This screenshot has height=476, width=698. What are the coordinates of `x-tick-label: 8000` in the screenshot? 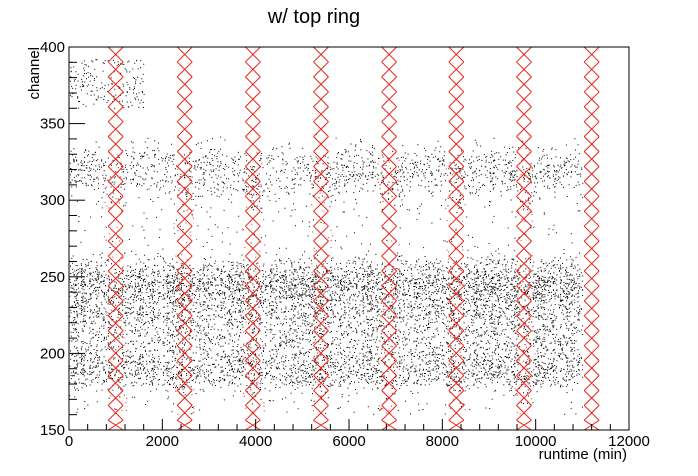 It's located at (442, 441).